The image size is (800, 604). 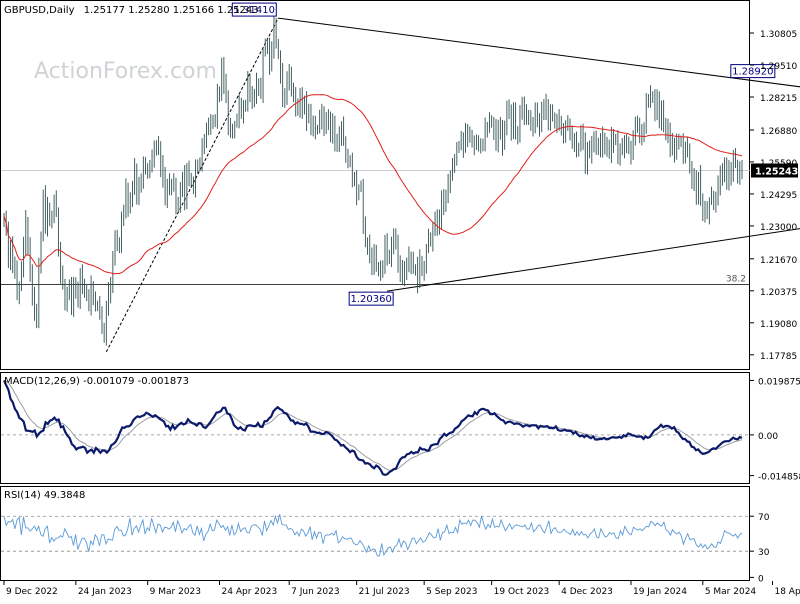 What do you see at coordinates (660, 592) in the screenshot?
I see `date-tick-label: 19 Jan 2024` at bounding box center [660, 592].